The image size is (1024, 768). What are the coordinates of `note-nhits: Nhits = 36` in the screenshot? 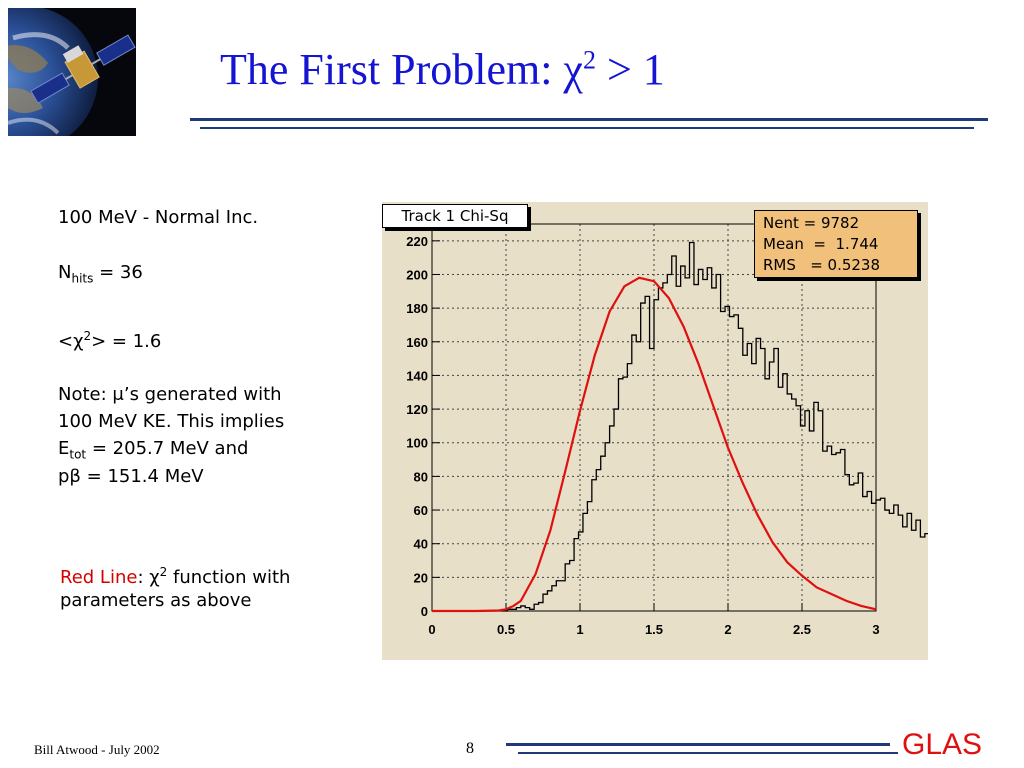 It's located at (100, 274).